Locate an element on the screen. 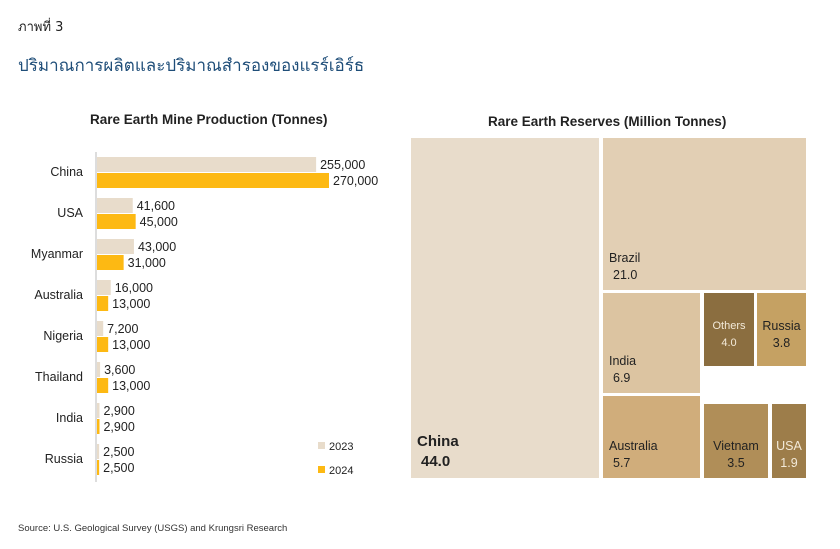  legend-swatch-2024 is located at coordinates (321, 469).